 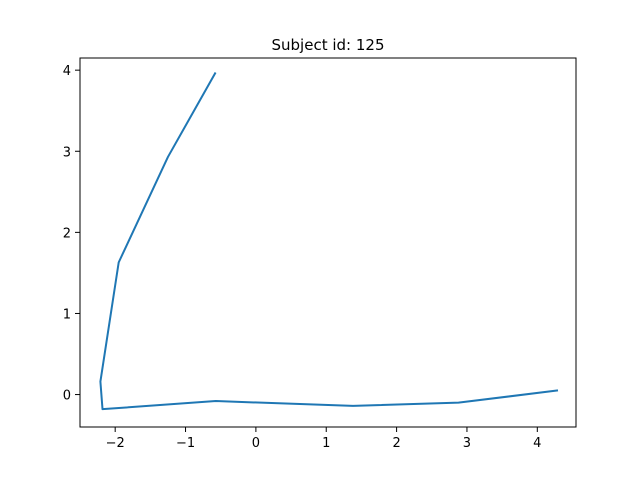 What do you see at coordinates (328, 45) in the screenshot?
I see `chart-title: Subject id: 125` at bounding box center [328, 45].